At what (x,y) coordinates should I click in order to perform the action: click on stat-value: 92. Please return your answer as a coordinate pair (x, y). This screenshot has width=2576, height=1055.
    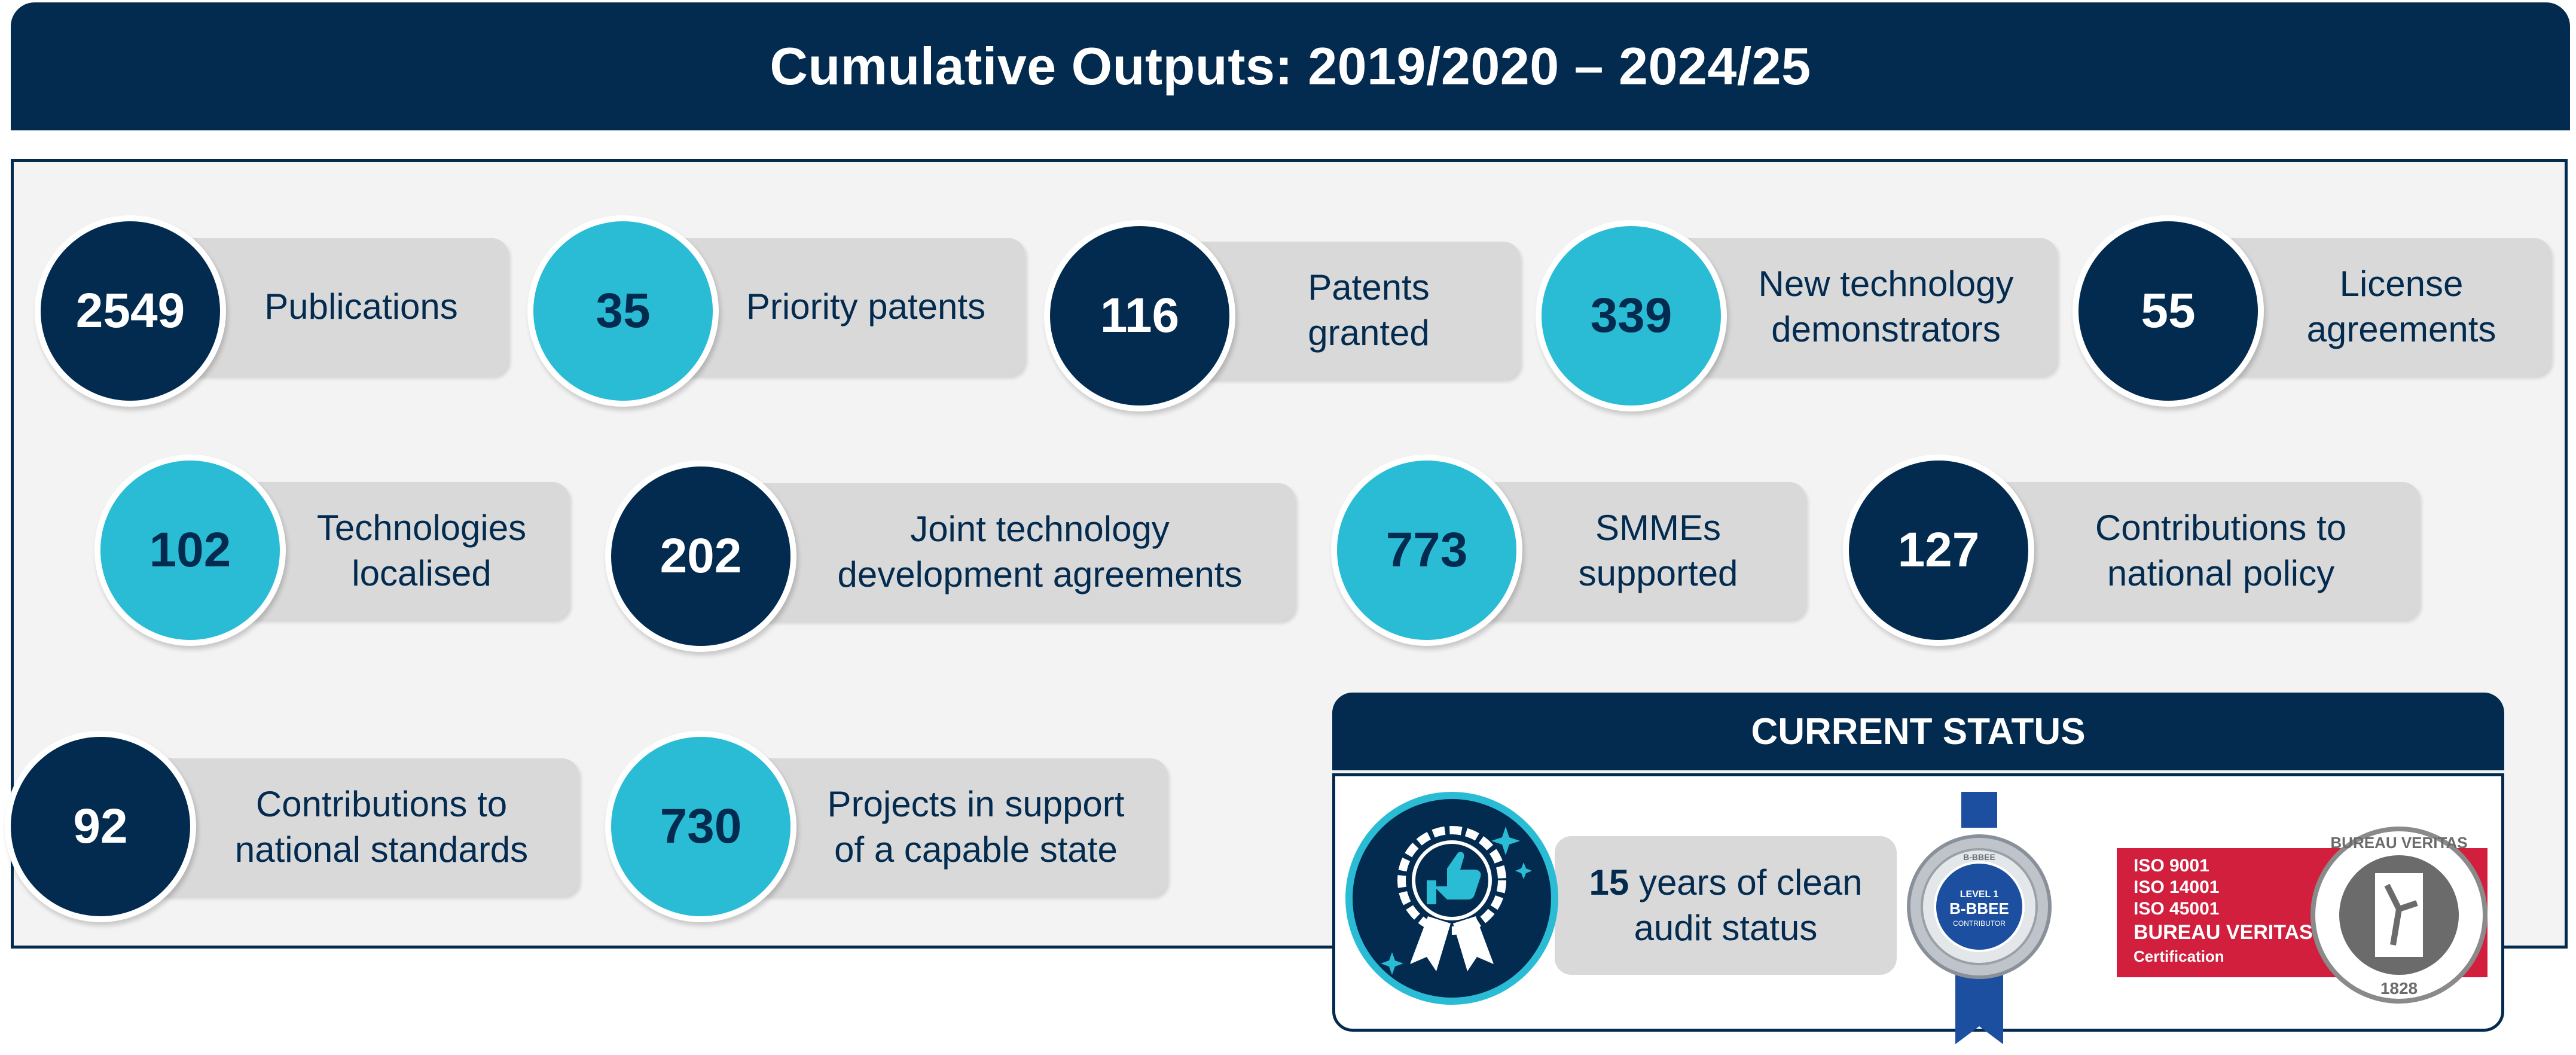
    Looking at the image, I should click on (100, 826).